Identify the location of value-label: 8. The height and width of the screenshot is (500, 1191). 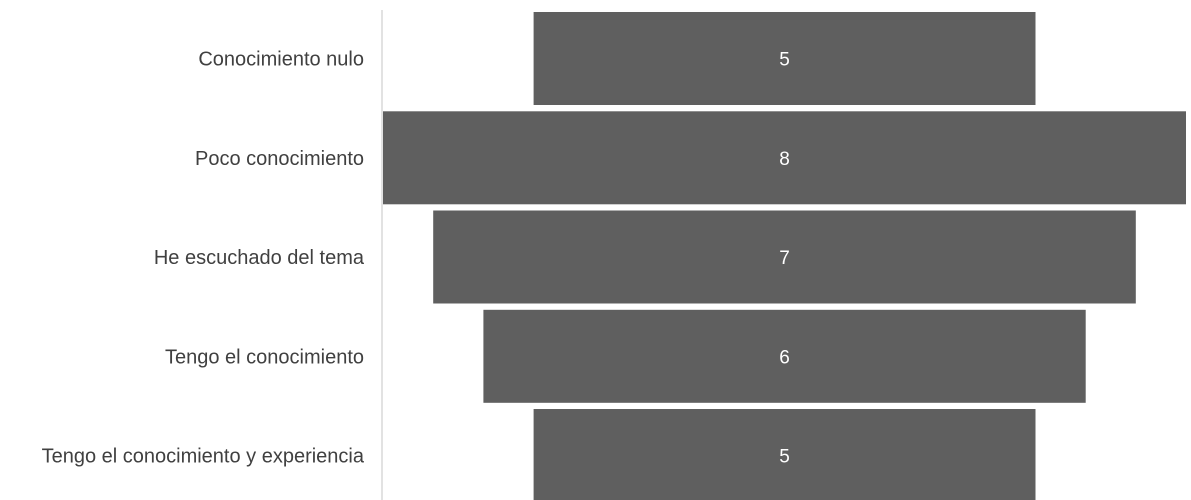
(784, 159).